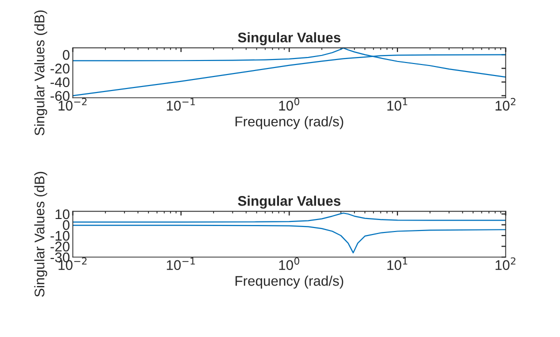 The width and height of the screenshot is (560, 337). What do you see at coordinates (60, 82) in the screenshot?
I see `y-tick-label: -40` at bounding box center [60, 82].